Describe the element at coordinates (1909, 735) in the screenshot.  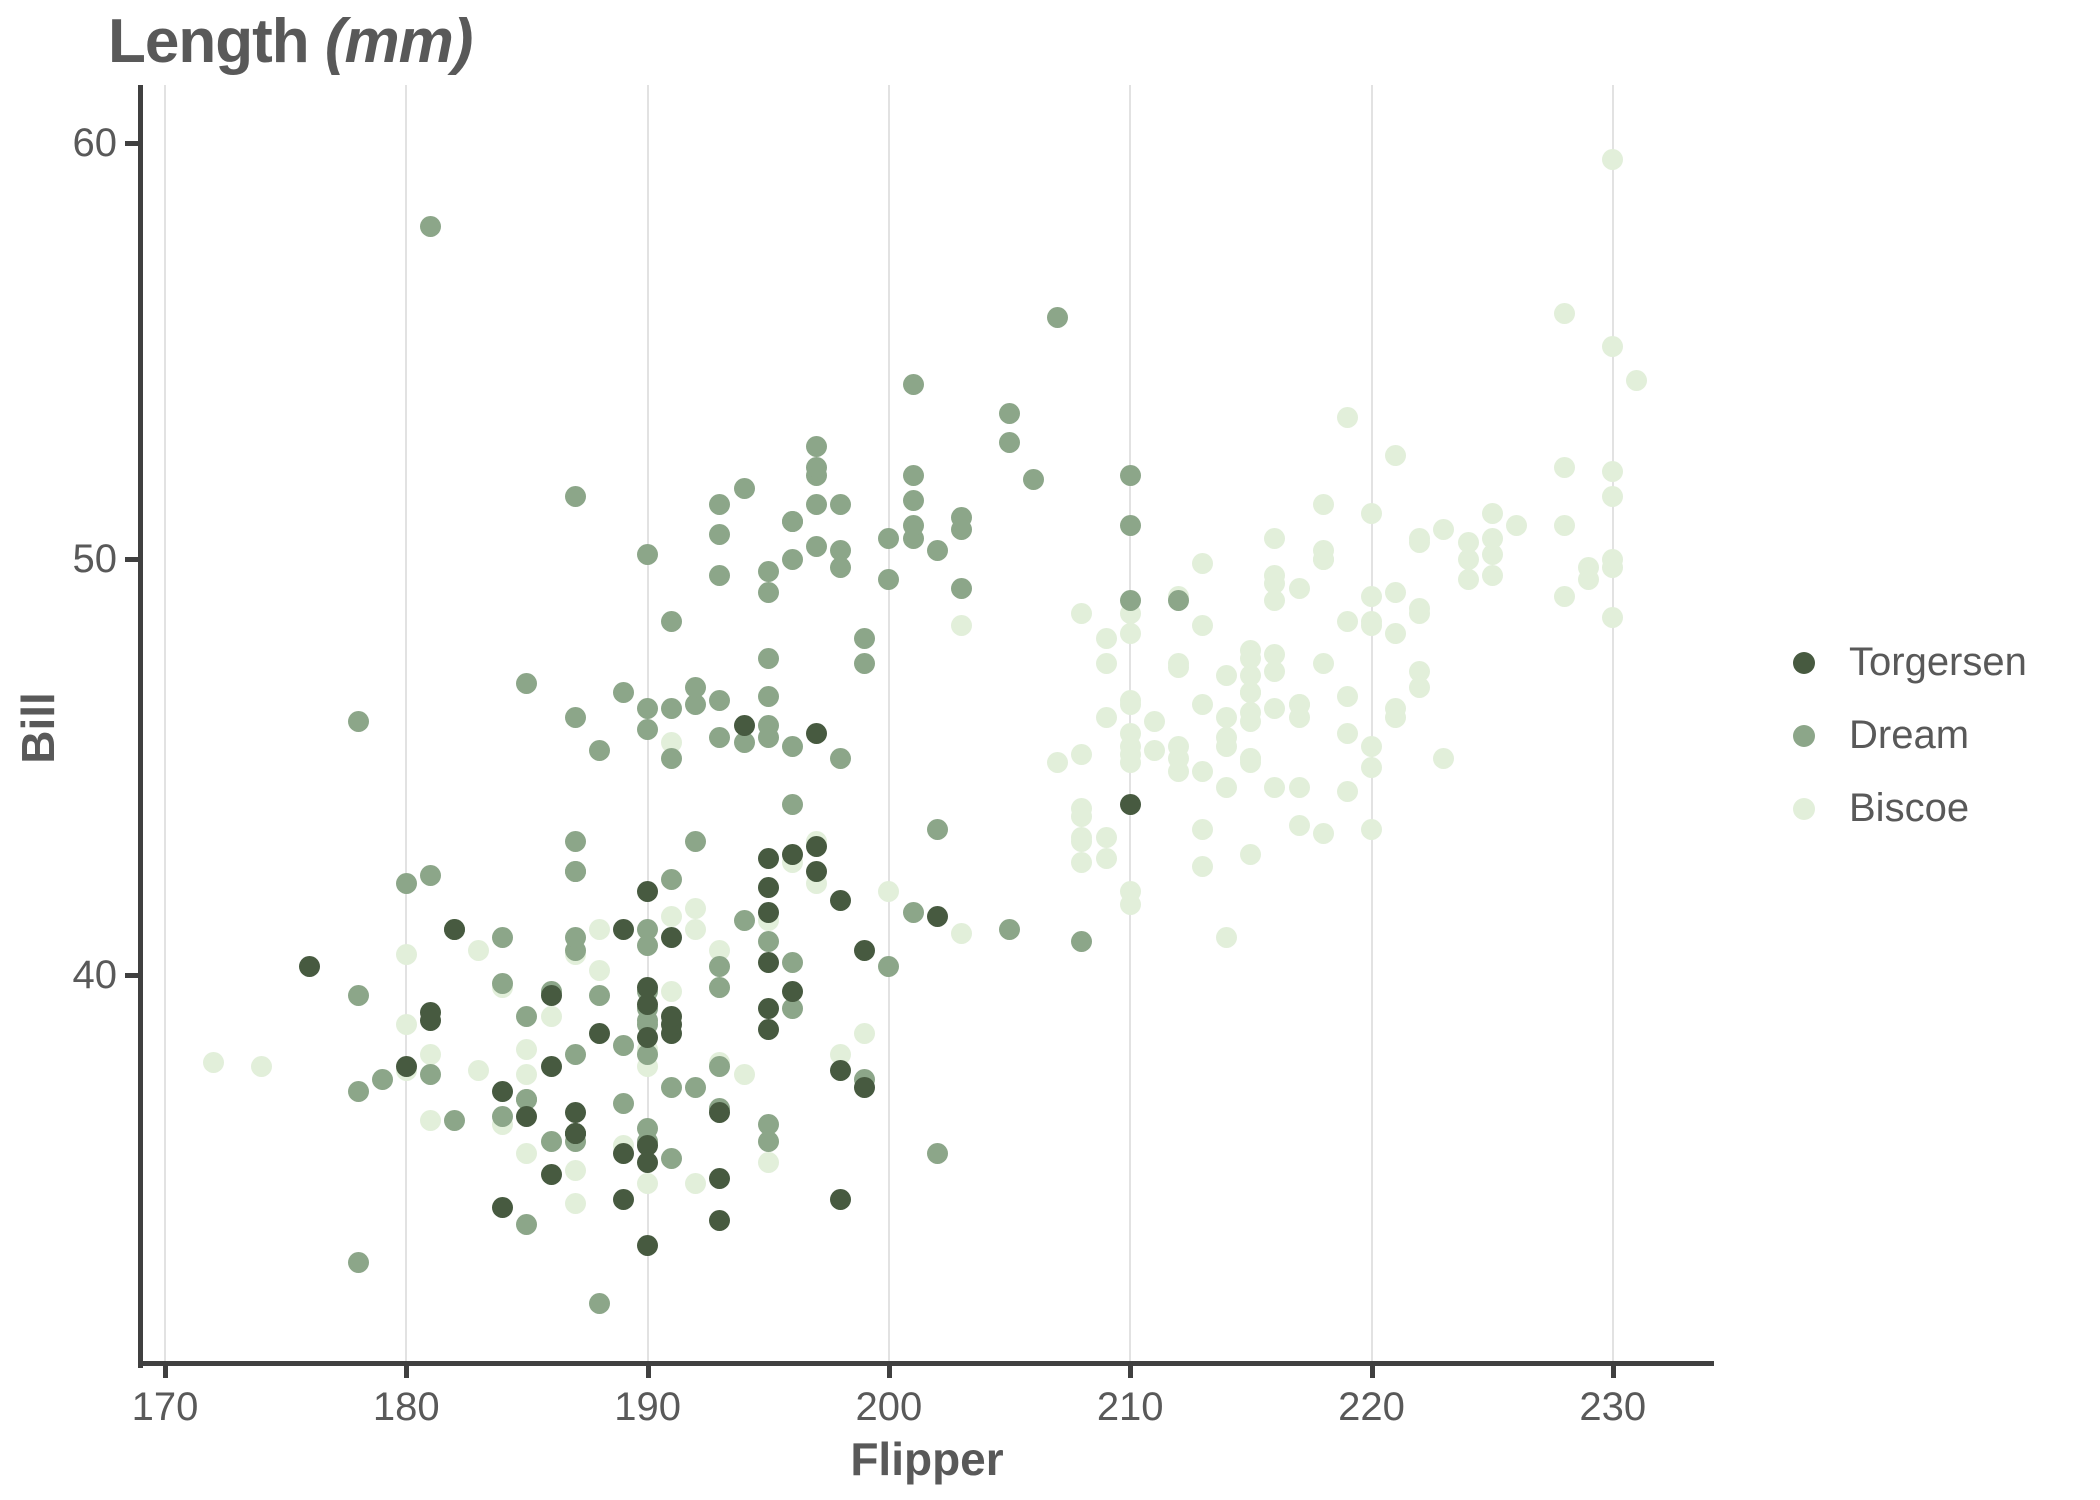
I see `legend-label: Dream` at that location.